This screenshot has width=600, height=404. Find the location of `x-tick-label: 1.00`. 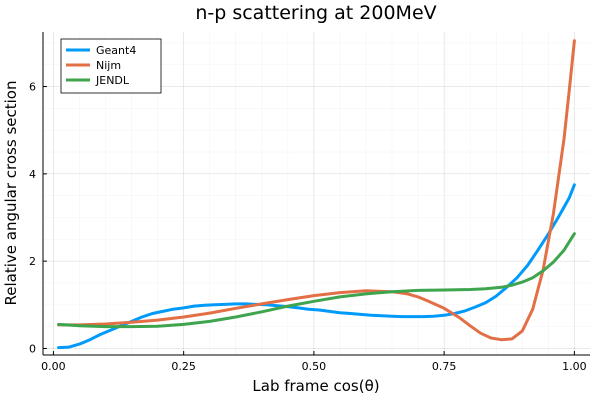

x-tick-label: 1.00 is located at coordinates (574, 366).